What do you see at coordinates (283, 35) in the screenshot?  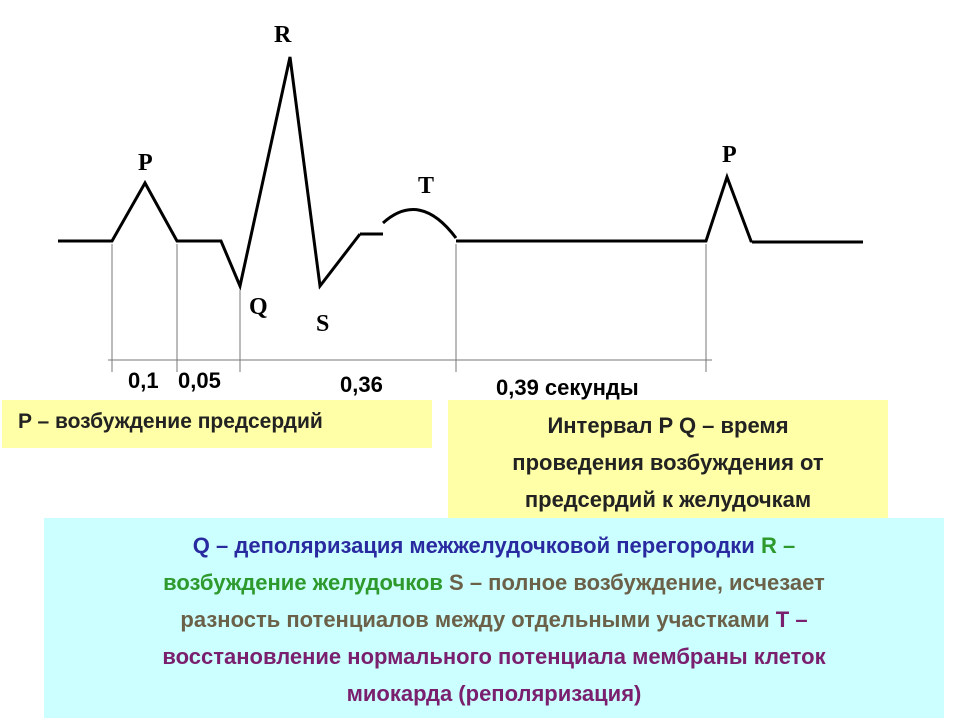 I see `wave-label-r: R` at bounding box center [283, 35].